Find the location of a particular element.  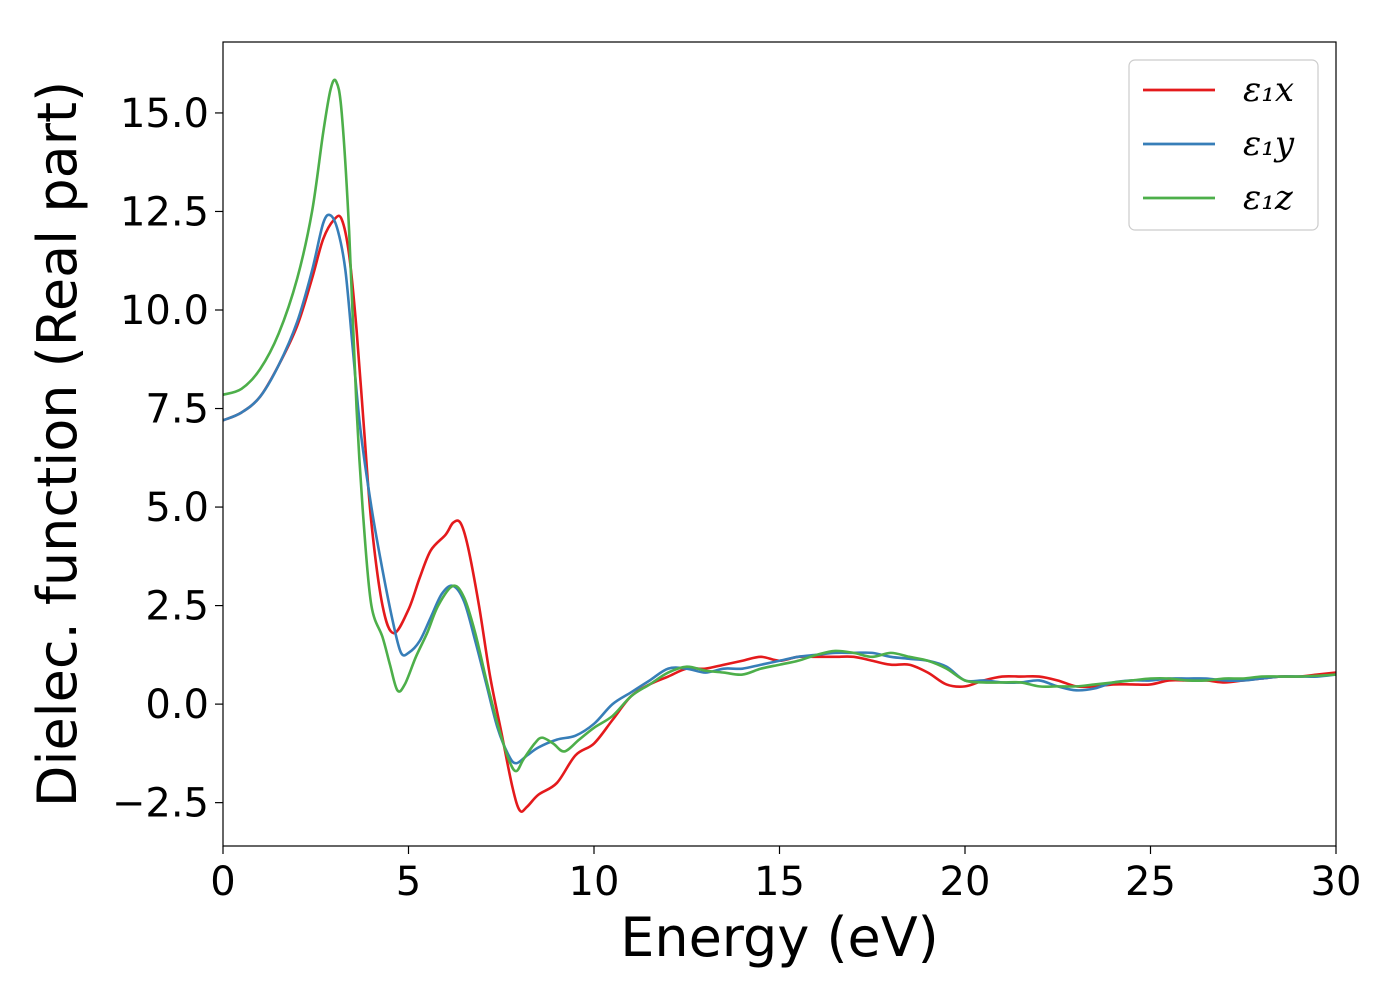

x-axis: 0 5 10 15 20 25 30 is located at coordinates (785, 875).